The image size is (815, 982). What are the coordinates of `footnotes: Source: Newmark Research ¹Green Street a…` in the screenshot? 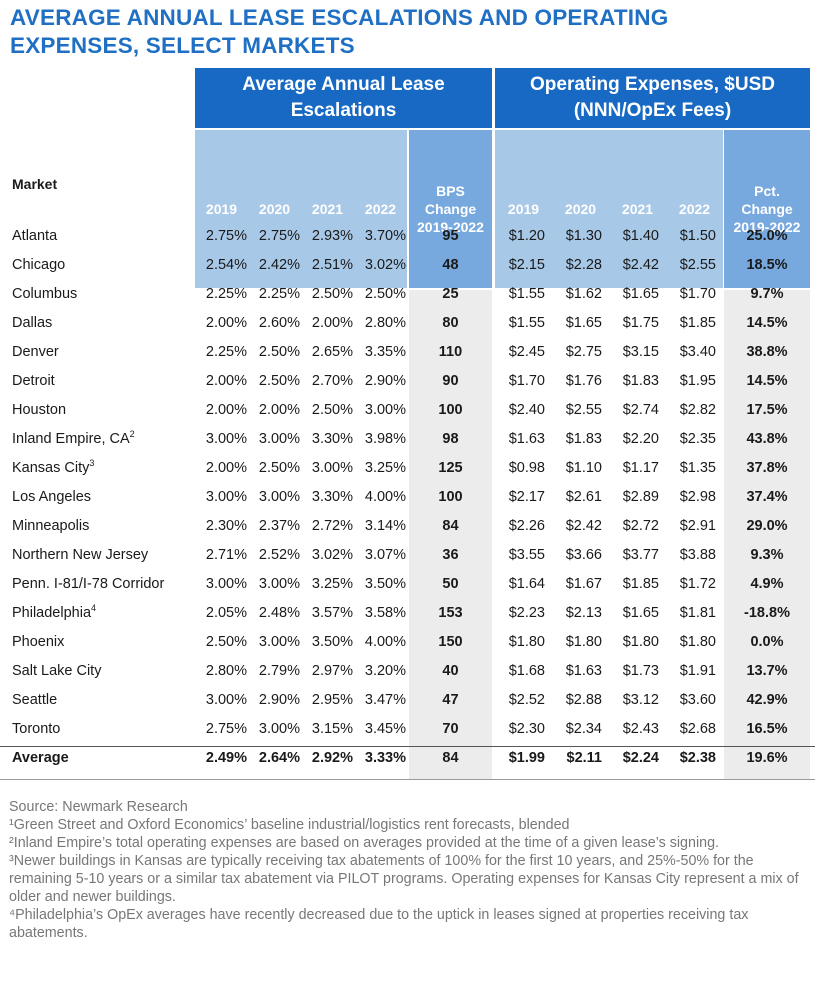 It's located at (409, 870).